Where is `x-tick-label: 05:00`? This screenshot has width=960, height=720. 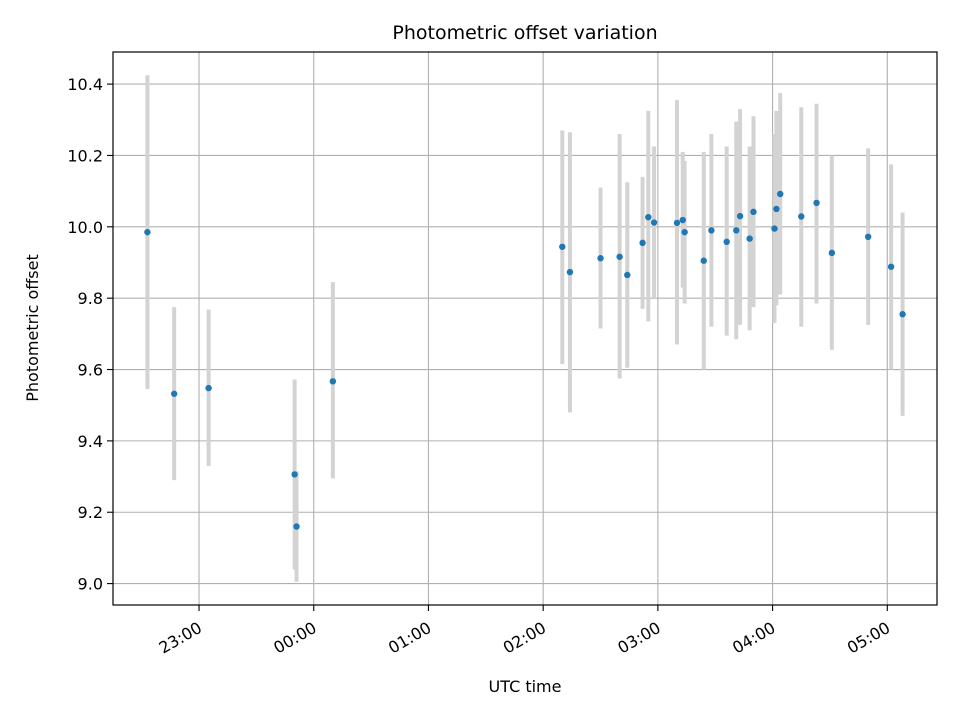 x-tick-label: 05:00 is located at coordinates (868, 638).